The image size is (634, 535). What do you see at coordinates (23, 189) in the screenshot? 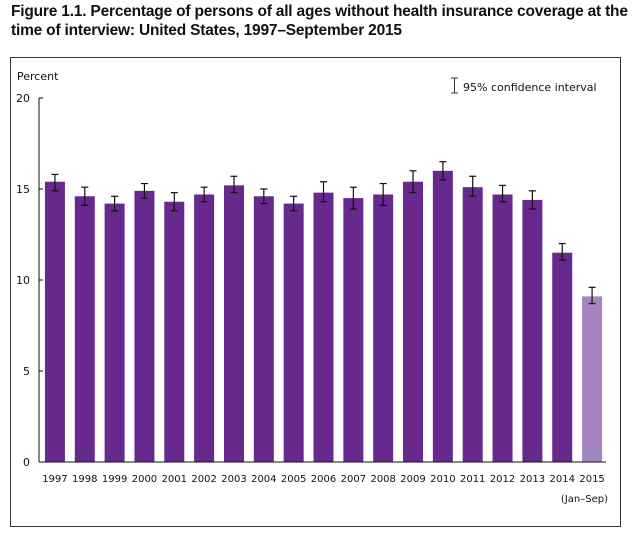
I see `y-tick-label: 15` at bounding box center [23, 189].